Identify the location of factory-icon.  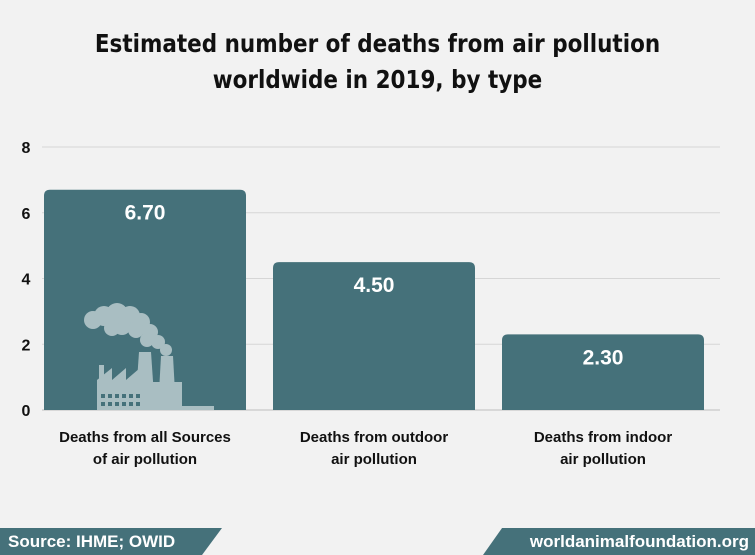
(149, 356).